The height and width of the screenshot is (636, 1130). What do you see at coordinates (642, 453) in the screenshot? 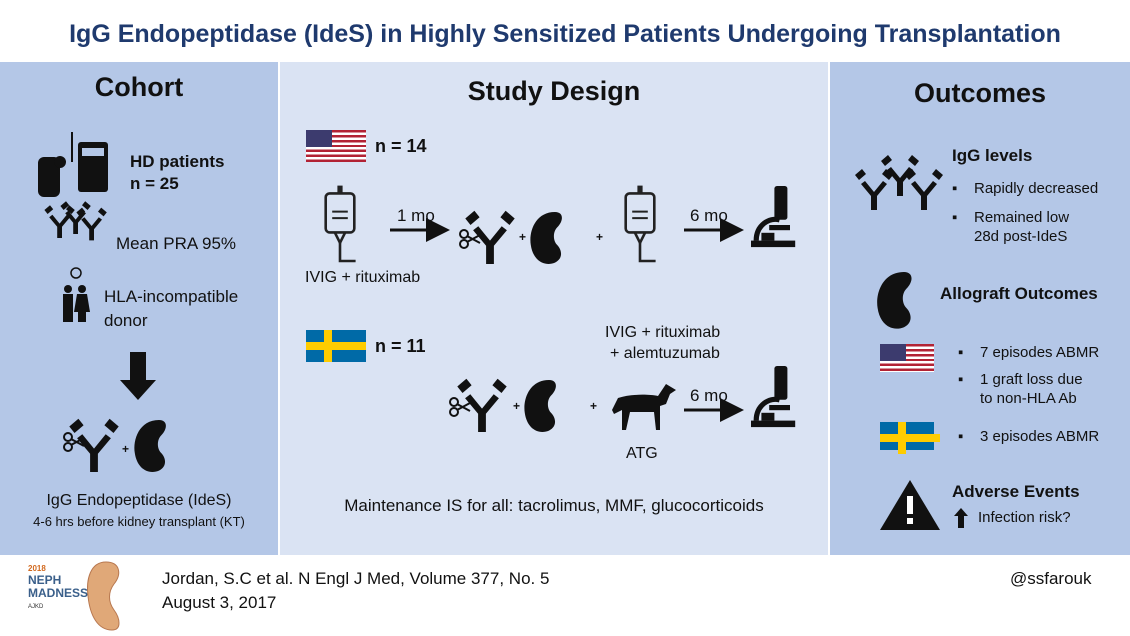
I see `se-induction: ATG` at bounding box center [642, 453].